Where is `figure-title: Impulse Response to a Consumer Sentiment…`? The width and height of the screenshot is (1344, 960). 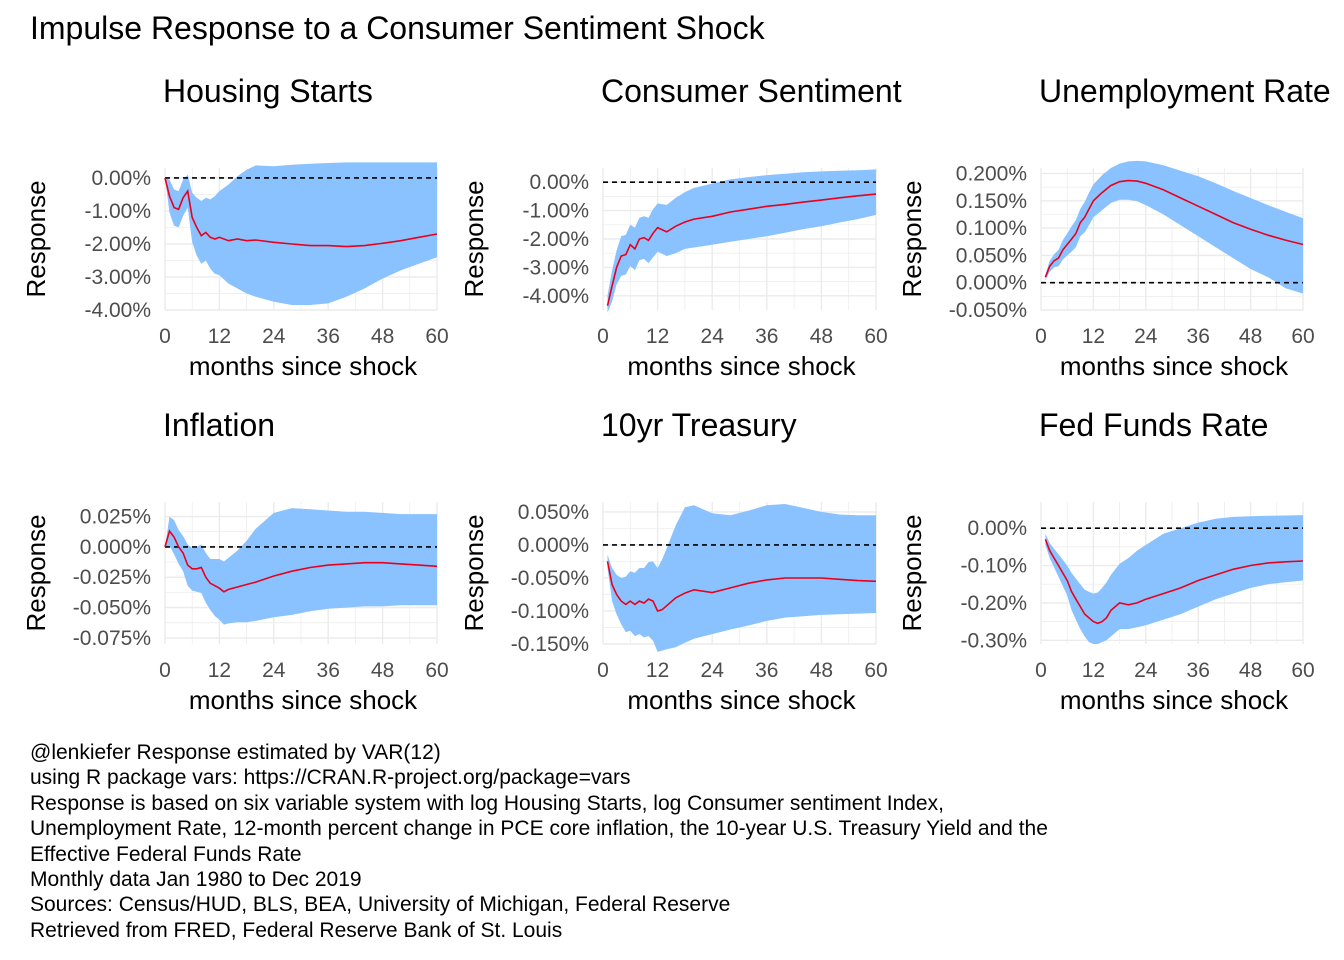 figure-title: Impulse Response to a Consumer Sentiment… is located at coordinates (397, 28).